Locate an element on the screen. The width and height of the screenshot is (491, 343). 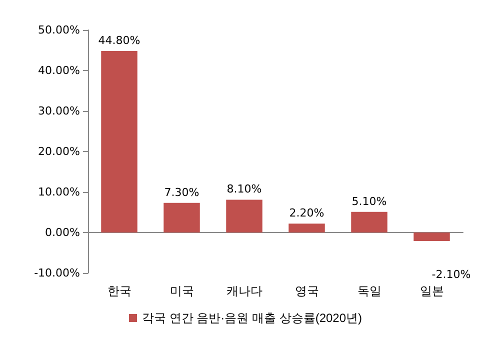
x-tick-label: 한국 is located at coordinates (119, 291).